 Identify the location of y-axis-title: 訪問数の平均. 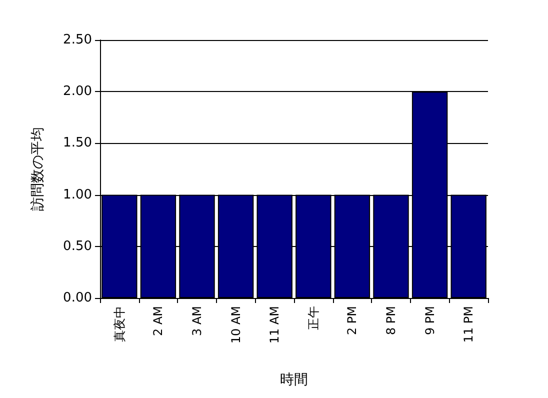
(38, 169).